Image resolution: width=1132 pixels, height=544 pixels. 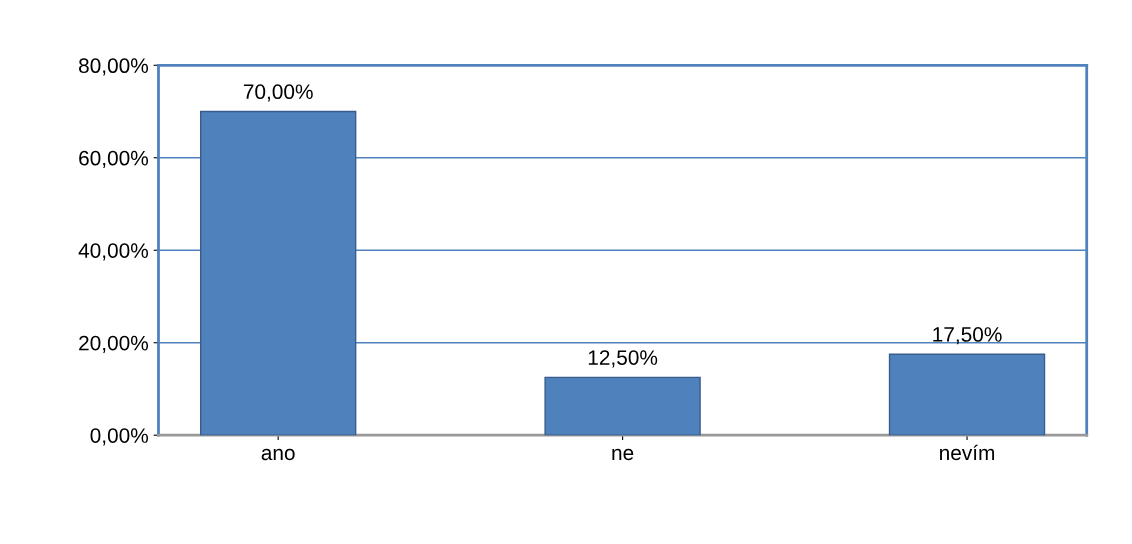 What do you see at coordinates (114, 344) in the screenshot?
I see `y-tick-label: 20,00%` at bounding box center [114, 344].